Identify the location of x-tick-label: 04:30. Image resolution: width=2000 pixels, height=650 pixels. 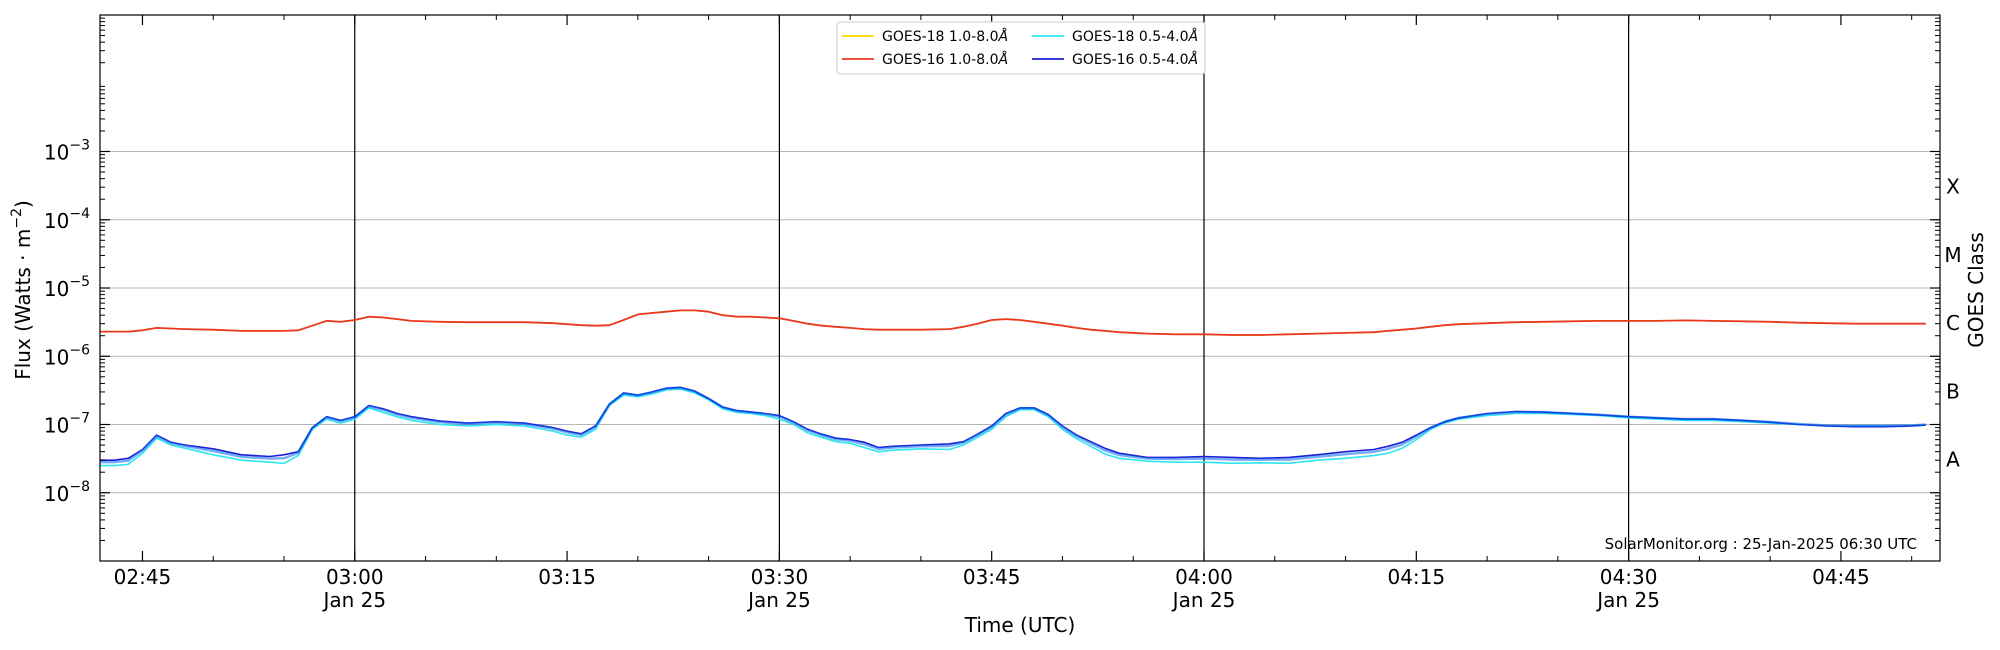
(1629, 577).